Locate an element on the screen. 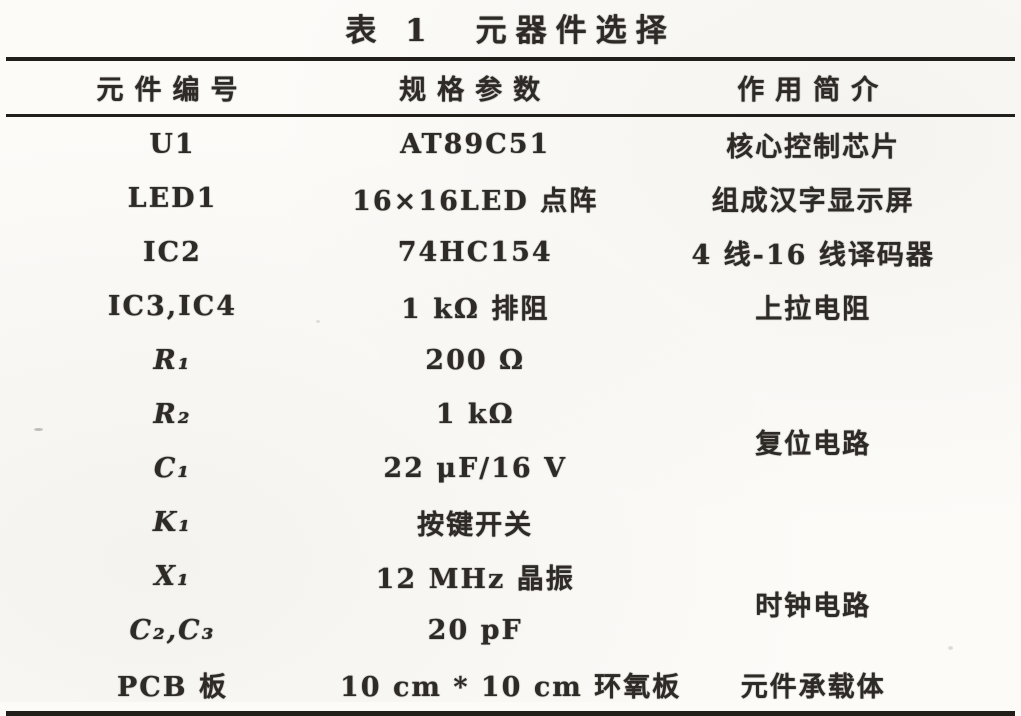 This screenshot has width=1021, height=716. table-row: C₂,C₃ 20 pF is located at coordinates (510, 630).